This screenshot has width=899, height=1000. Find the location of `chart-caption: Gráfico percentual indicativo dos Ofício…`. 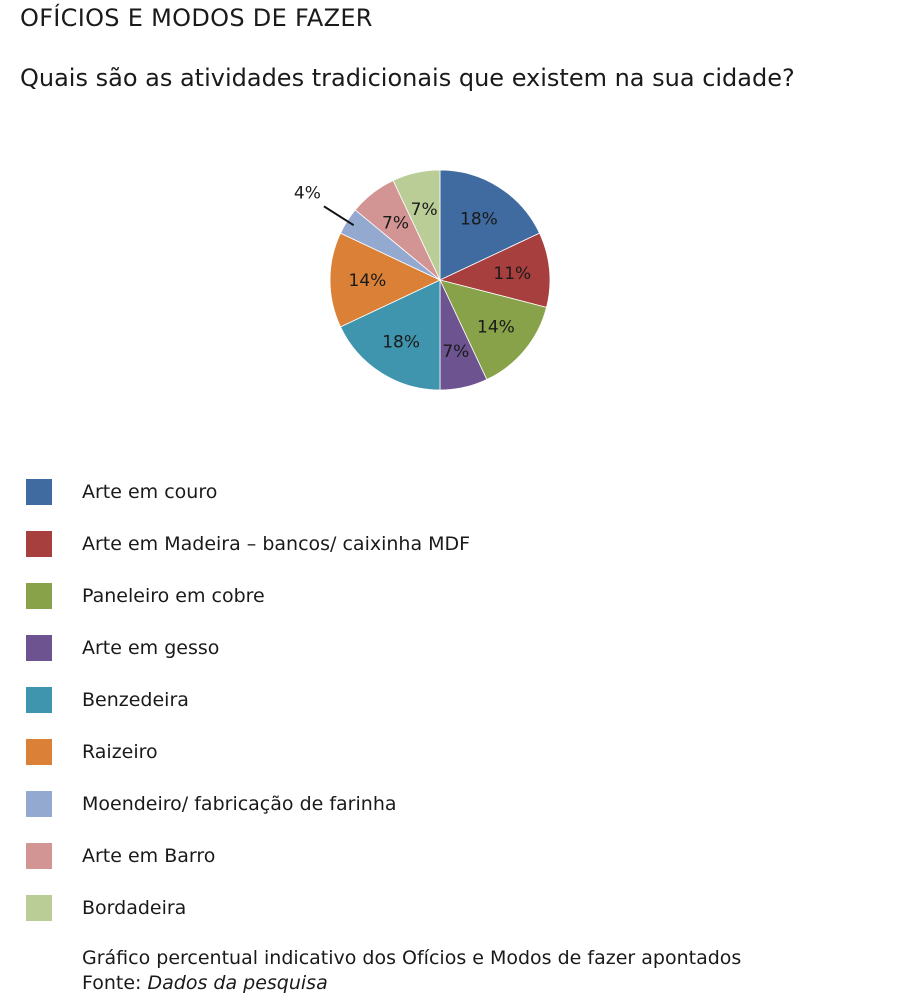

chart-caption: Gráfico percentual indicativo dos Ofício… is located at coordinates (411, 971).